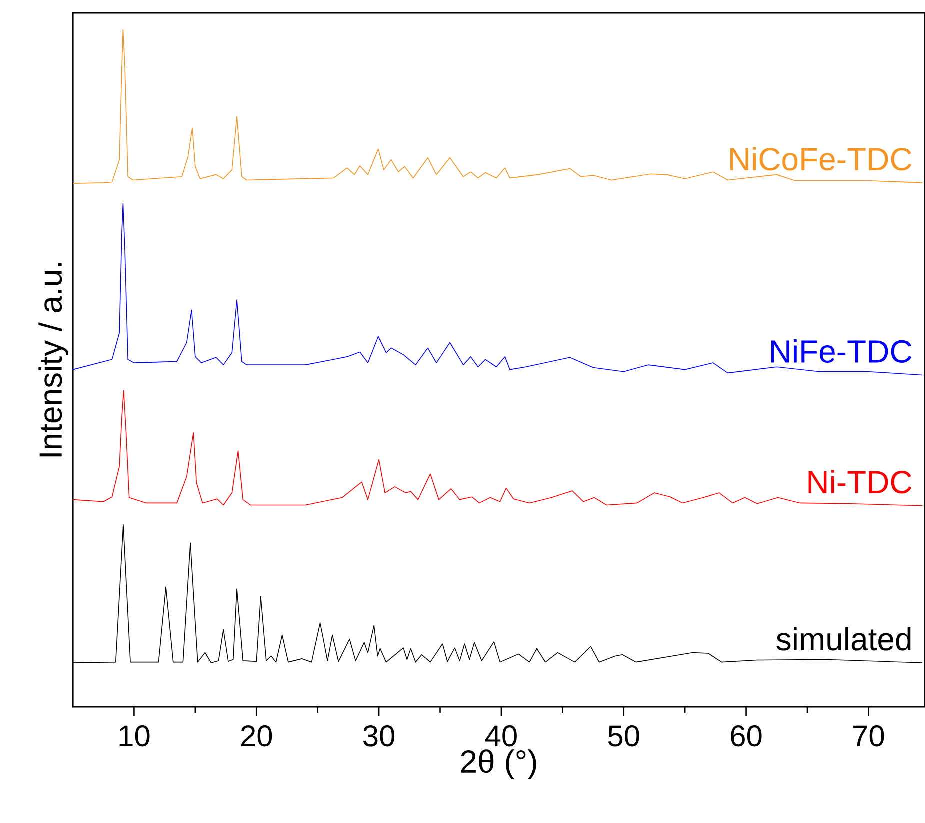 This screenshot has height=823, width=925. What do you see at coordinates (821, 159) in the screenshot?
I see `series-label: NiCoFe-TDC` at bounding box center [821, 159].